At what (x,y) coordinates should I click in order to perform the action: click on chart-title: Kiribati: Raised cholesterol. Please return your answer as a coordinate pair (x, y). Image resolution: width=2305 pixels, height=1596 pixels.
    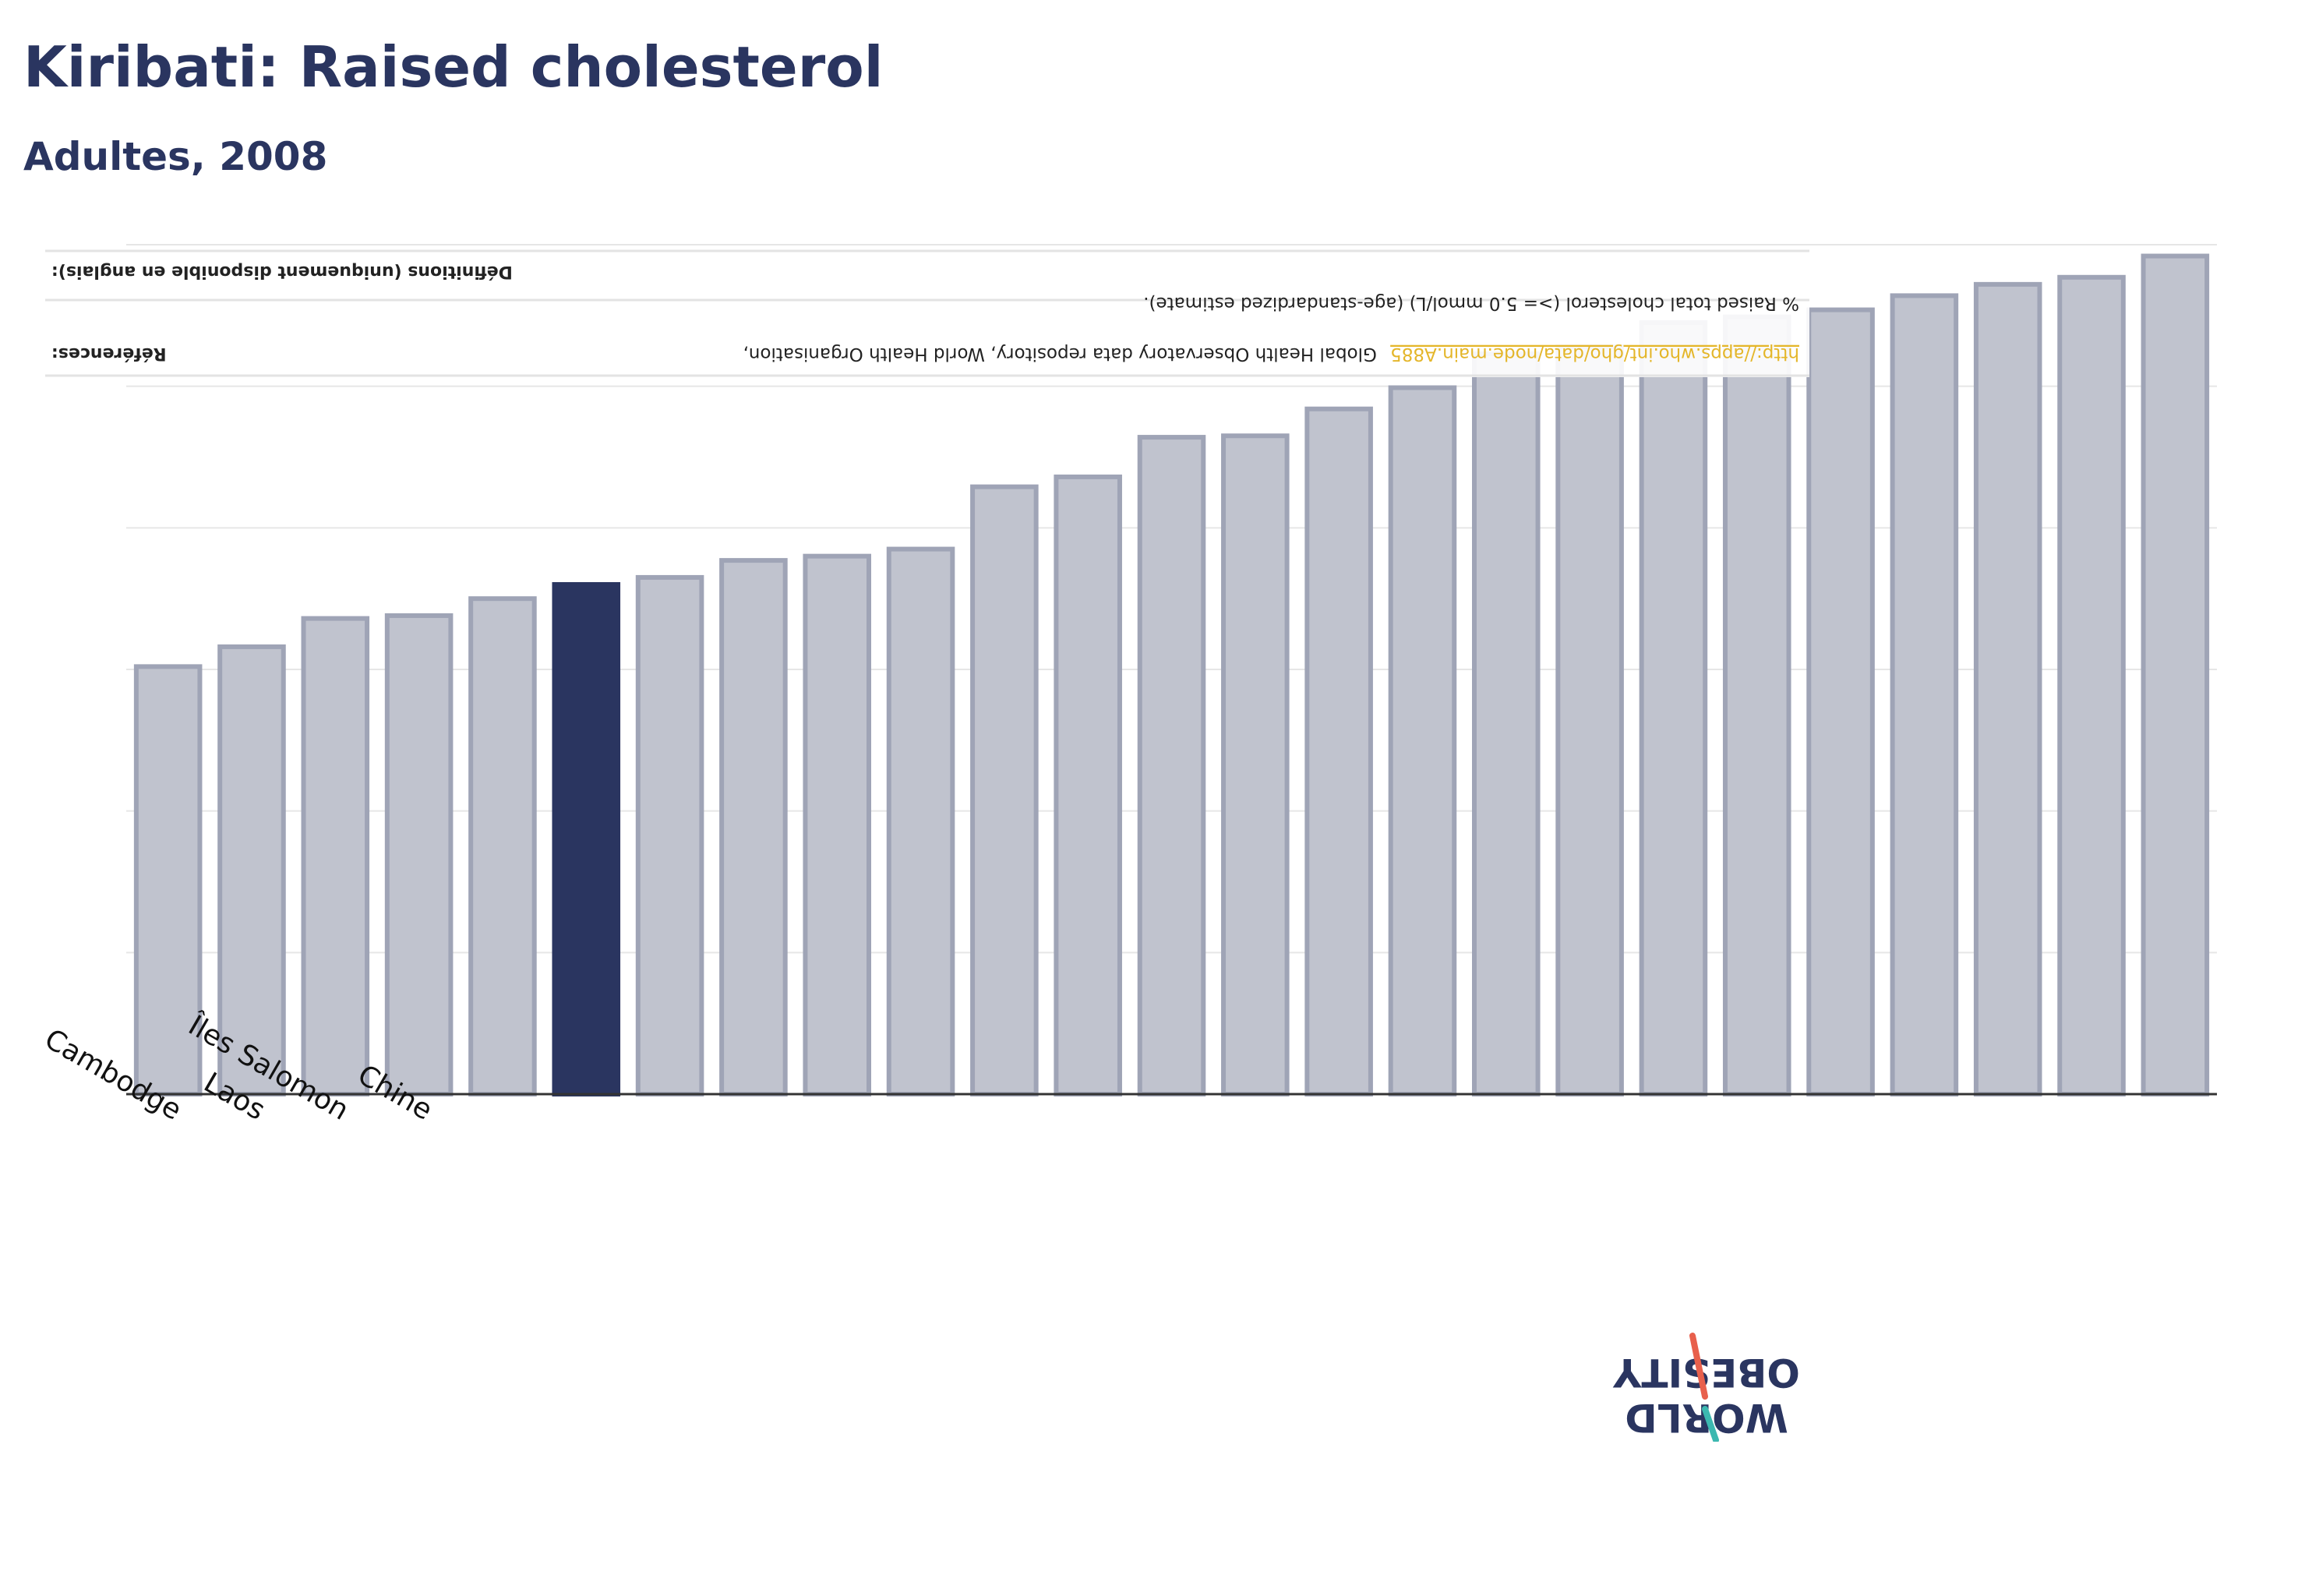
    Looking at the image, I should click on (453, 67).